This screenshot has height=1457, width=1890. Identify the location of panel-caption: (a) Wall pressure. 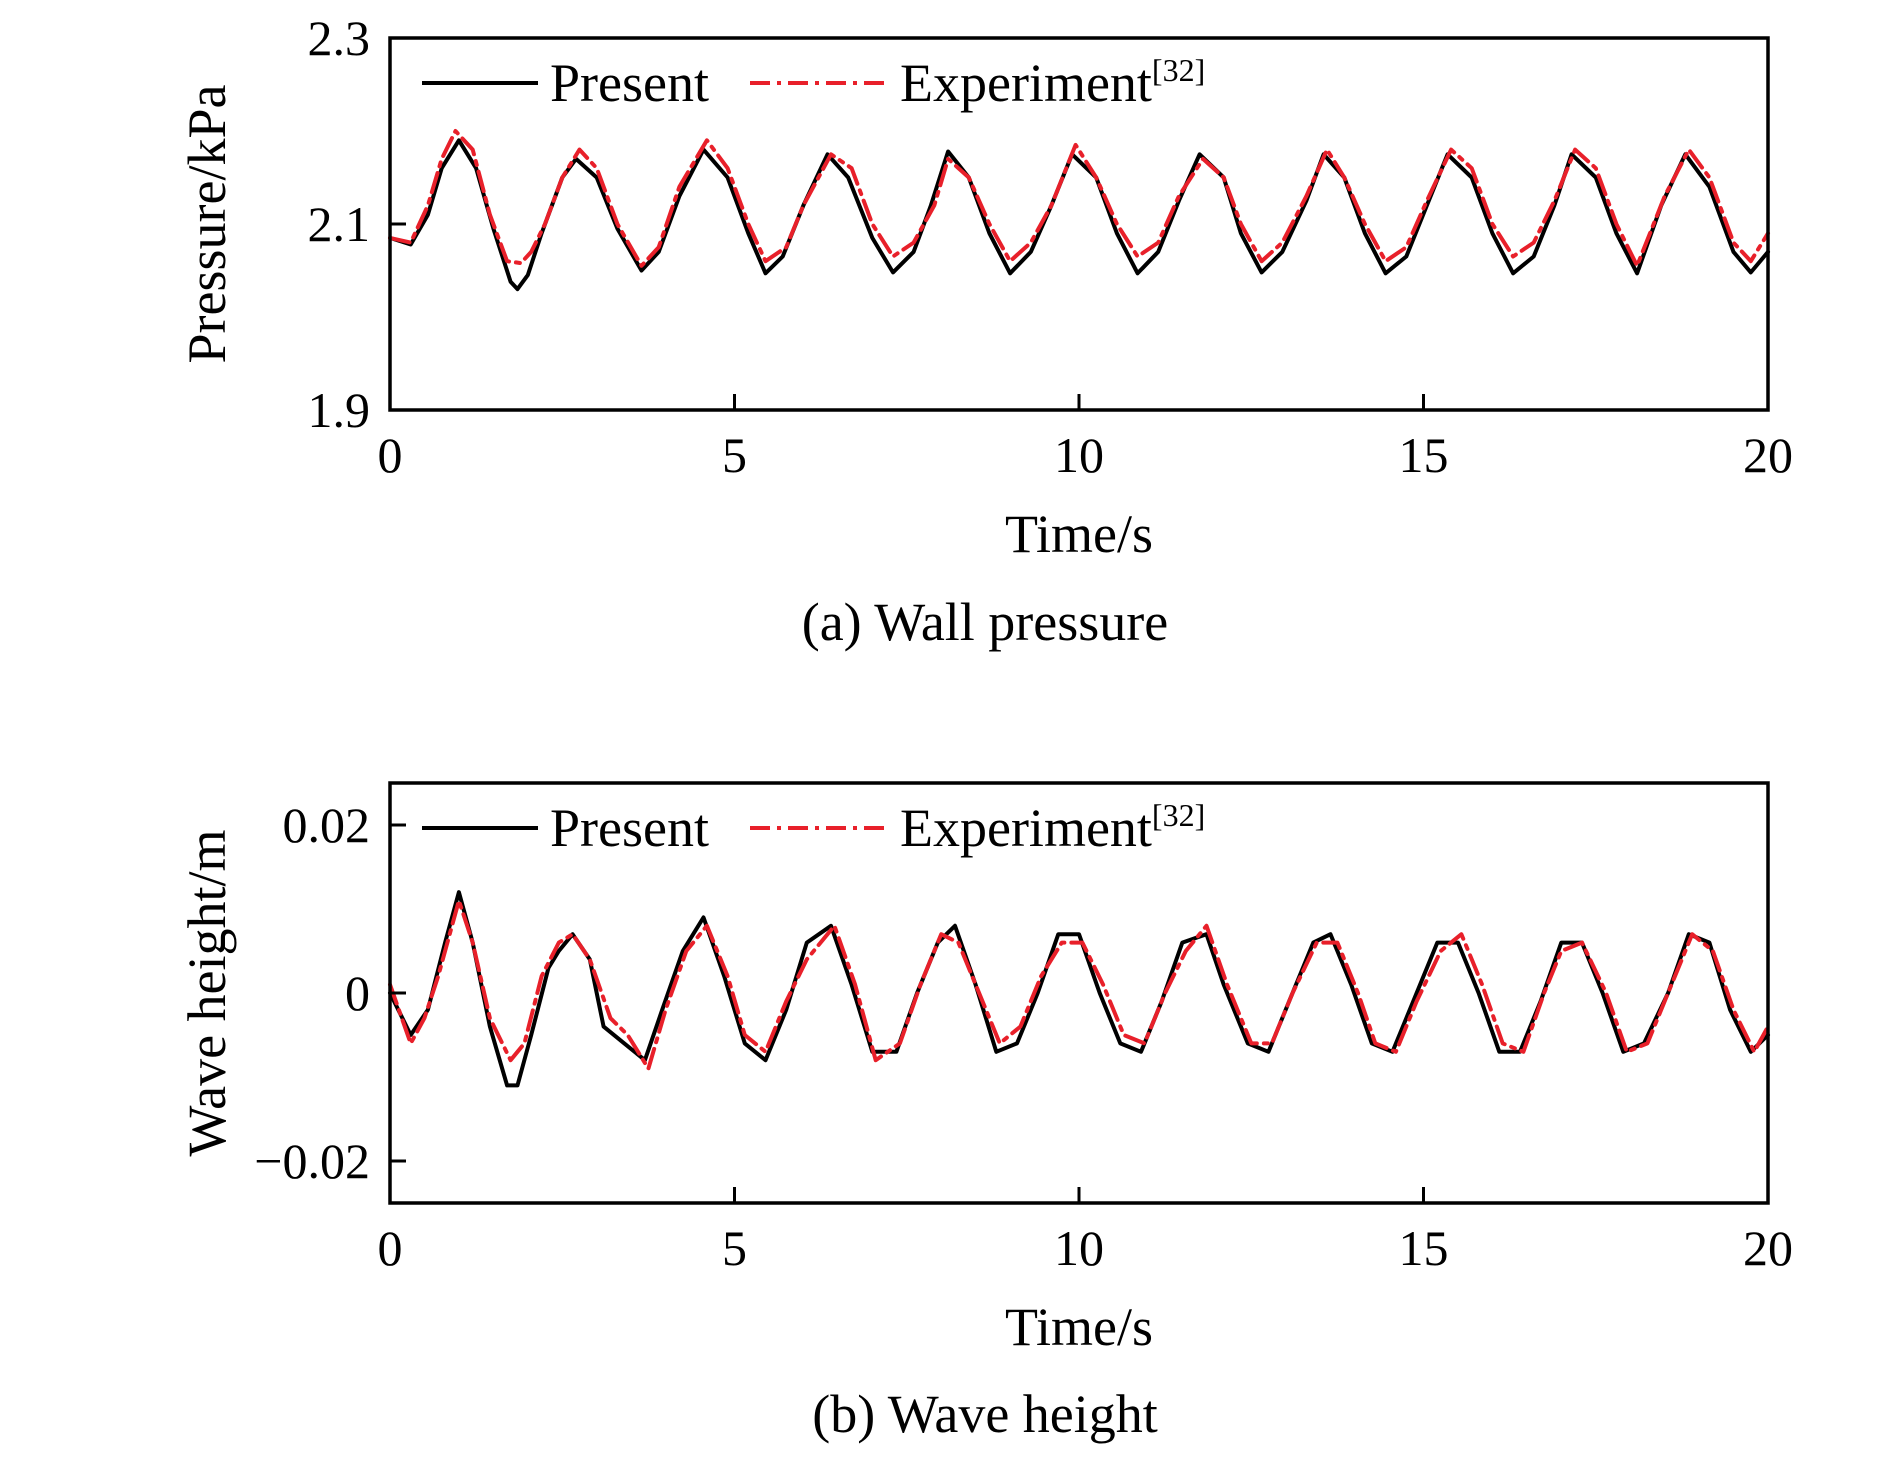
(985, 622).